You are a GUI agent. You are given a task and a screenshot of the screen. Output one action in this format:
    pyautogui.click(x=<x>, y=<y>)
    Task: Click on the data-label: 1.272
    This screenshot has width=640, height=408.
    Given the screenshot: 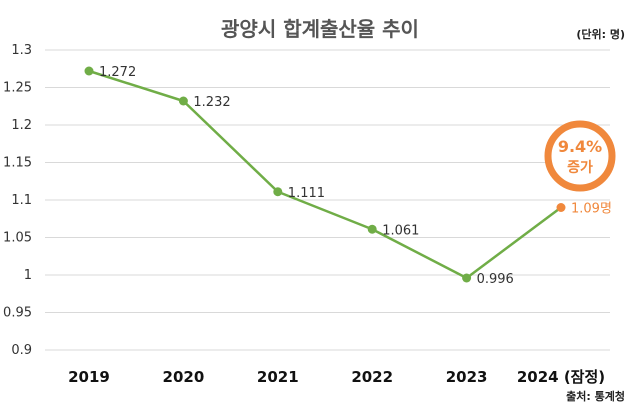 What is the action you would take?
    pyautogui.click(x=117, y=72)
    